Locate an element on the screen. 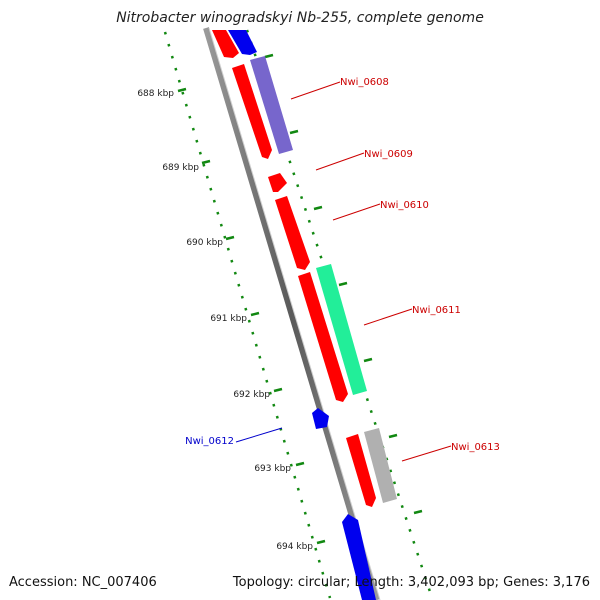  gene-nwi-0610-forward is located at coordinates (292, 233).